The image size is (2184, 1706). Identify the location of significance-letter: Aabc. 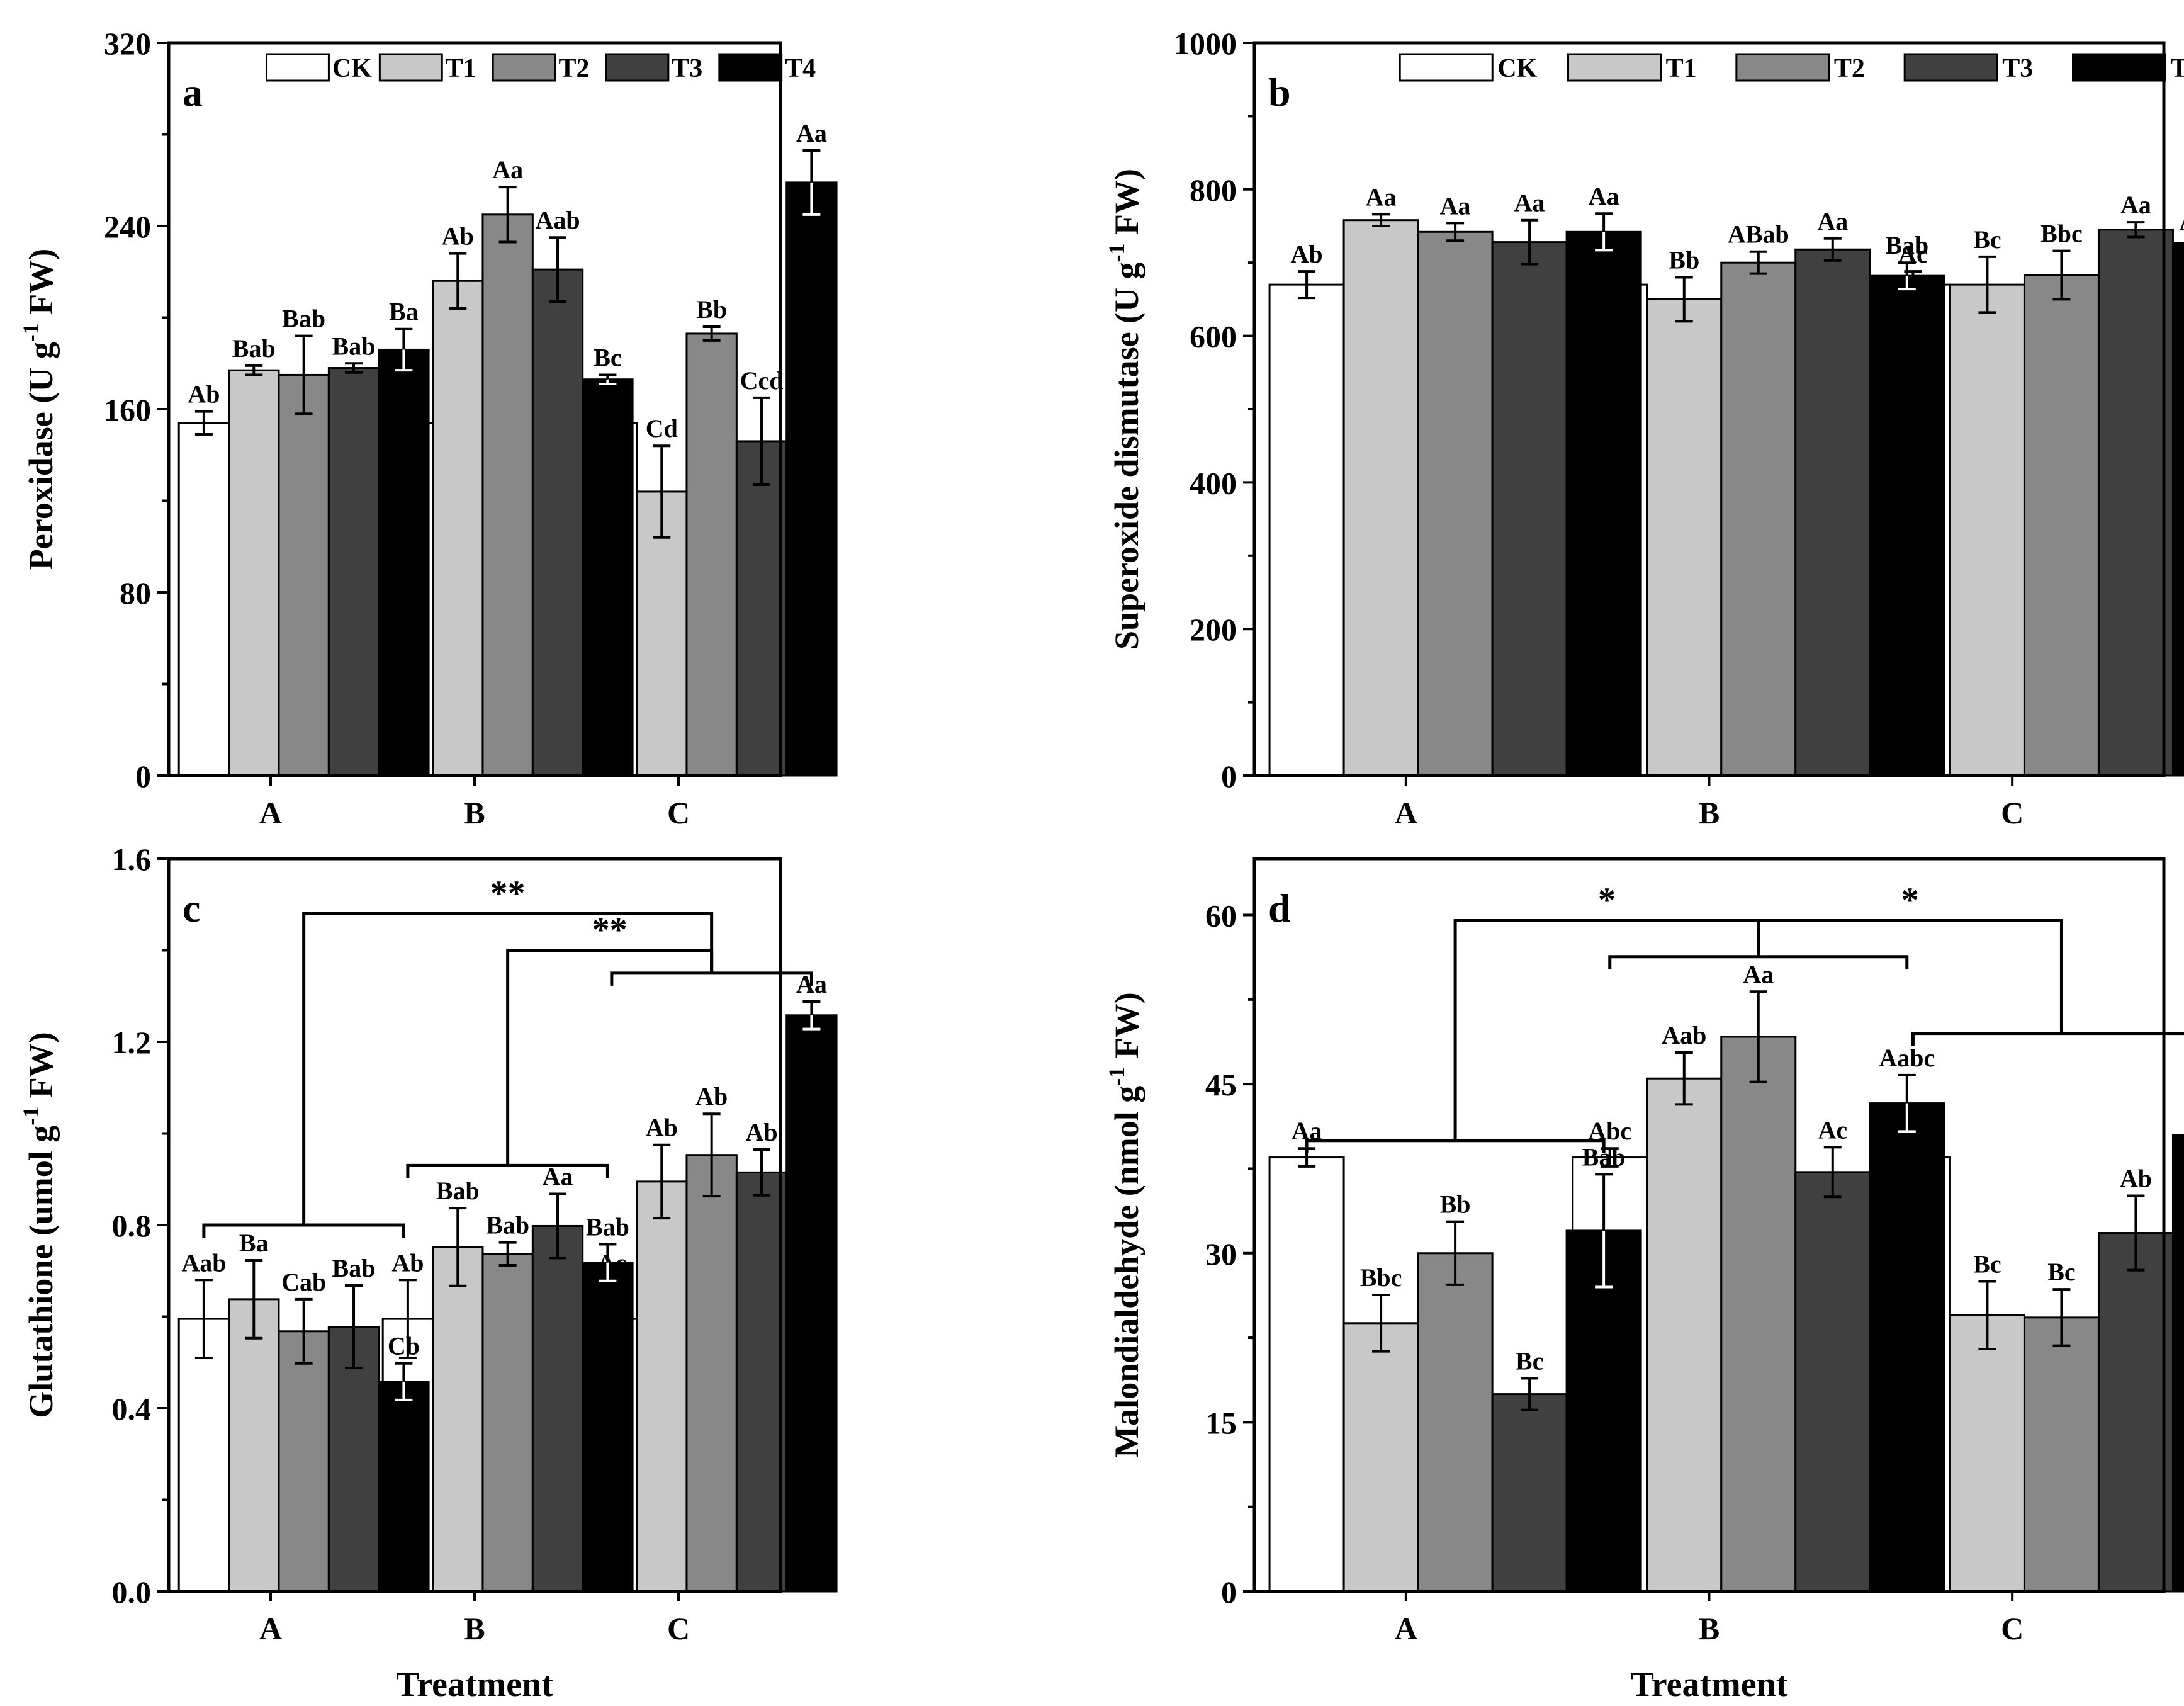
(1907, 1058).